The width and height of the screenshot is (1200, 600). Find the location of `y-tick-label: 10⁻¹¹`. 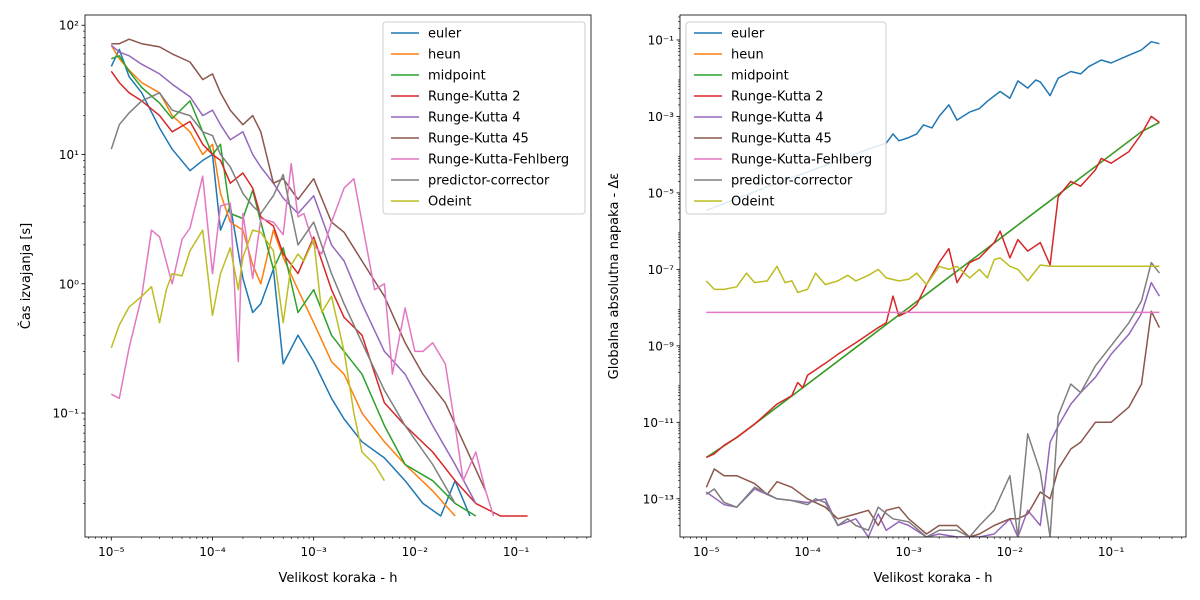

y-tick-label: 10⁻¹¹ is located at coordinates (658, 423).